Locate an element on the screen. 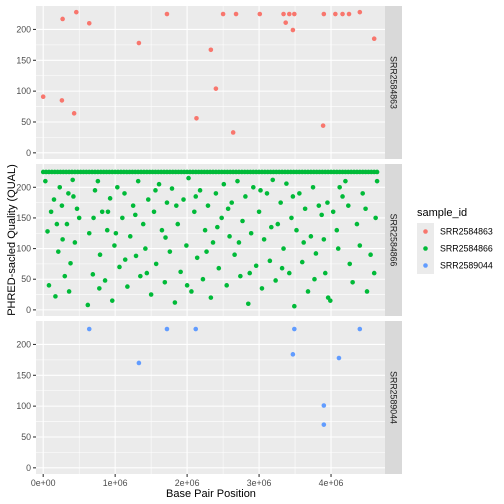 This screenshot has width=504, height=504. facet-strip is located at coordinates (393, 397).